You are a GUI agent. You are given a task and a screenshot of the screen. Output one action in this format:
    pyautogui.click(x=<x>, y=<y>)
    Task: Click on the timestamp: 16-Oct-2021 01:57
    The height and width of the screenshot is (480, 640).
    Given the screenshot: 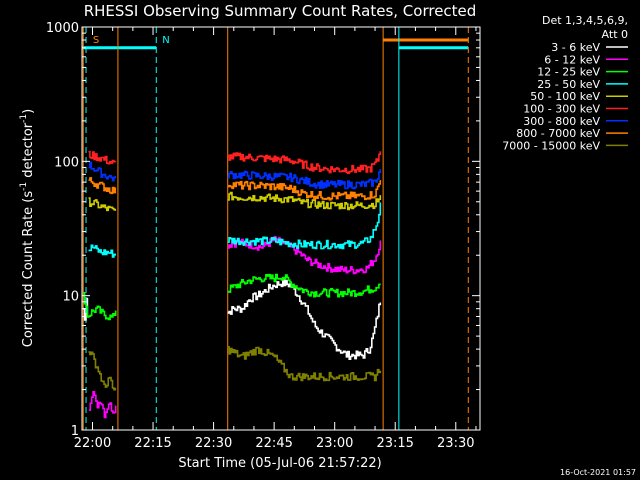 What is the action you would take?
    pyautogui.click(x=598, y=472)
    